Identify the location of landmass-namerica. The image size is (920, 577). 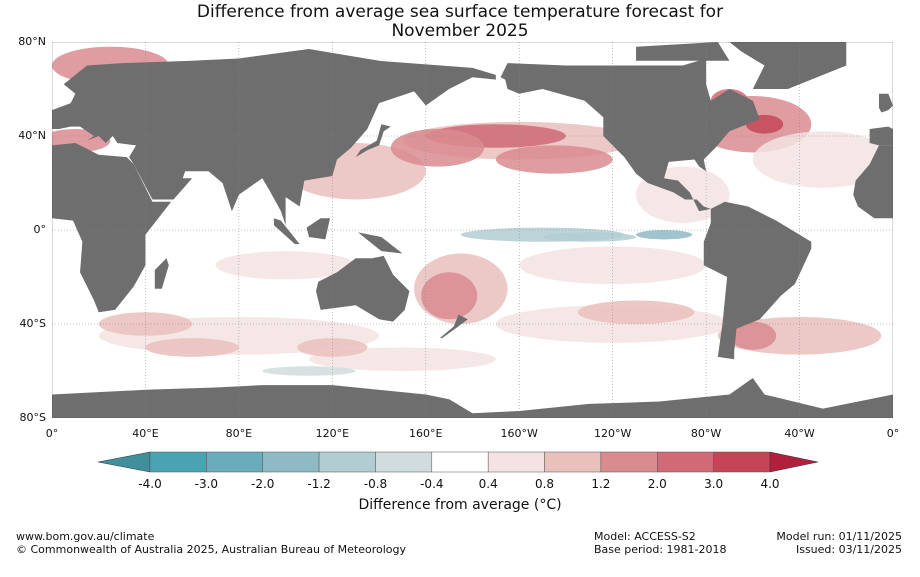
(630, 135).